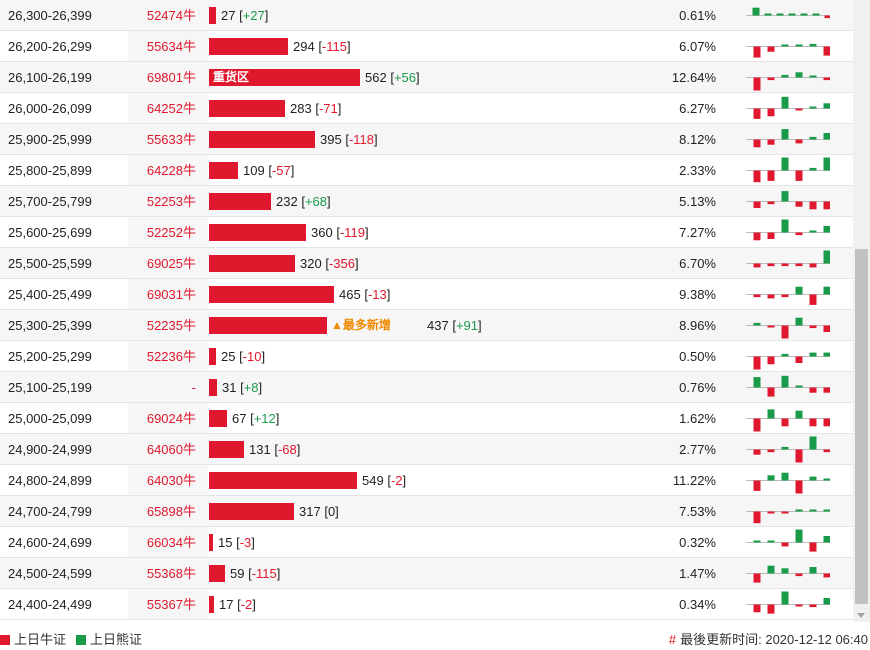 The width and height of the screenshot is (870, 650). What do you see at coordinates (426, 449) in the screenshot?
I see `table-row: 24,900-24,999 64060牛 131 [-68] 2.77%` at bounding box center [426, 449].